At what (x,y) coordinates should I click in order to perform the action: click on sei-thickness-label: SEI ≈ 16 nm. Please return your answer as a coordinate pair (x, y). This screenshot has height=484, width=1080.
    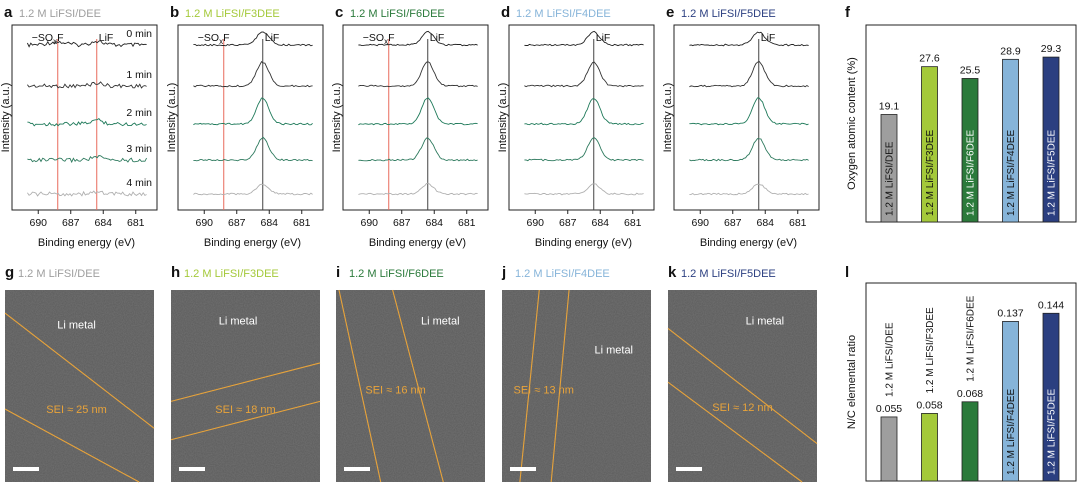
    Looking at the image, I should click on (395, 391).